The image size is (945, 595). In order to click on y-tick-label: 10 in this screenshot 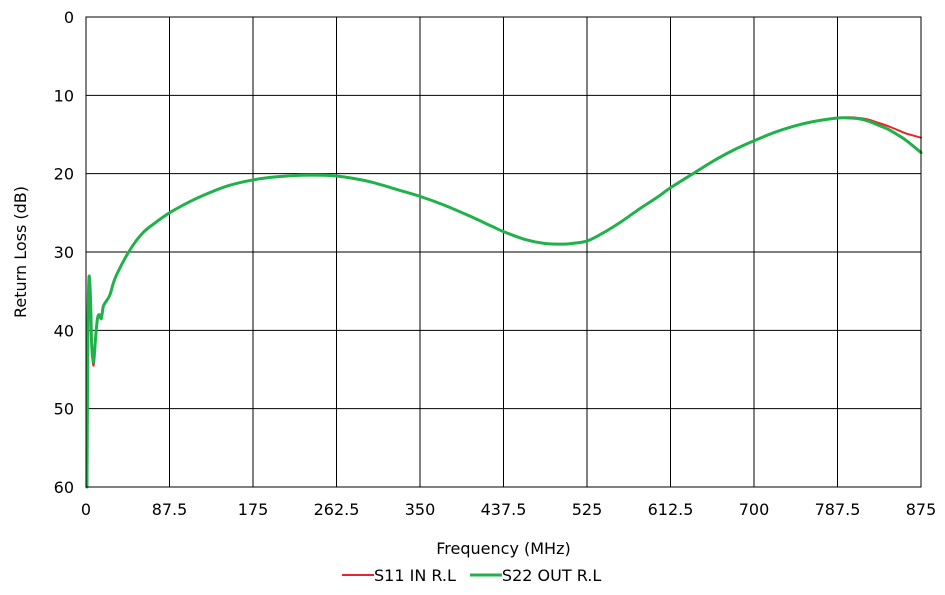, I will do `click(64, 95)`.